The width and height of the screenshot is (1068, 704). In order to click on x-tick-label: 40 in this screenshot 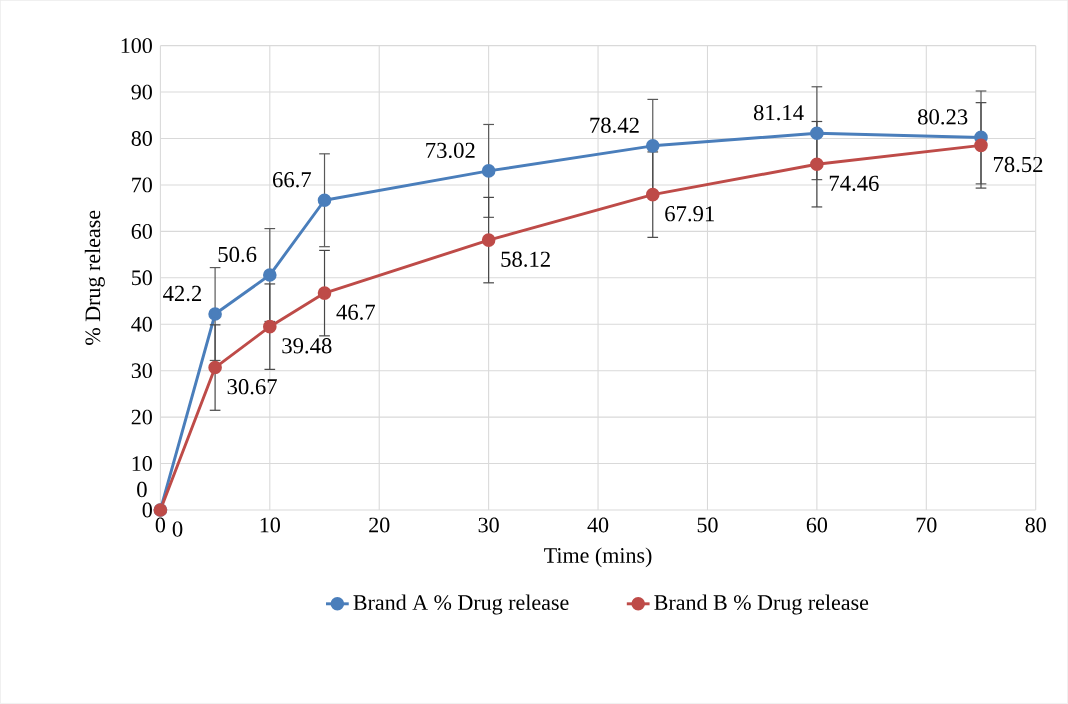, I will do `click(598, 525)`.